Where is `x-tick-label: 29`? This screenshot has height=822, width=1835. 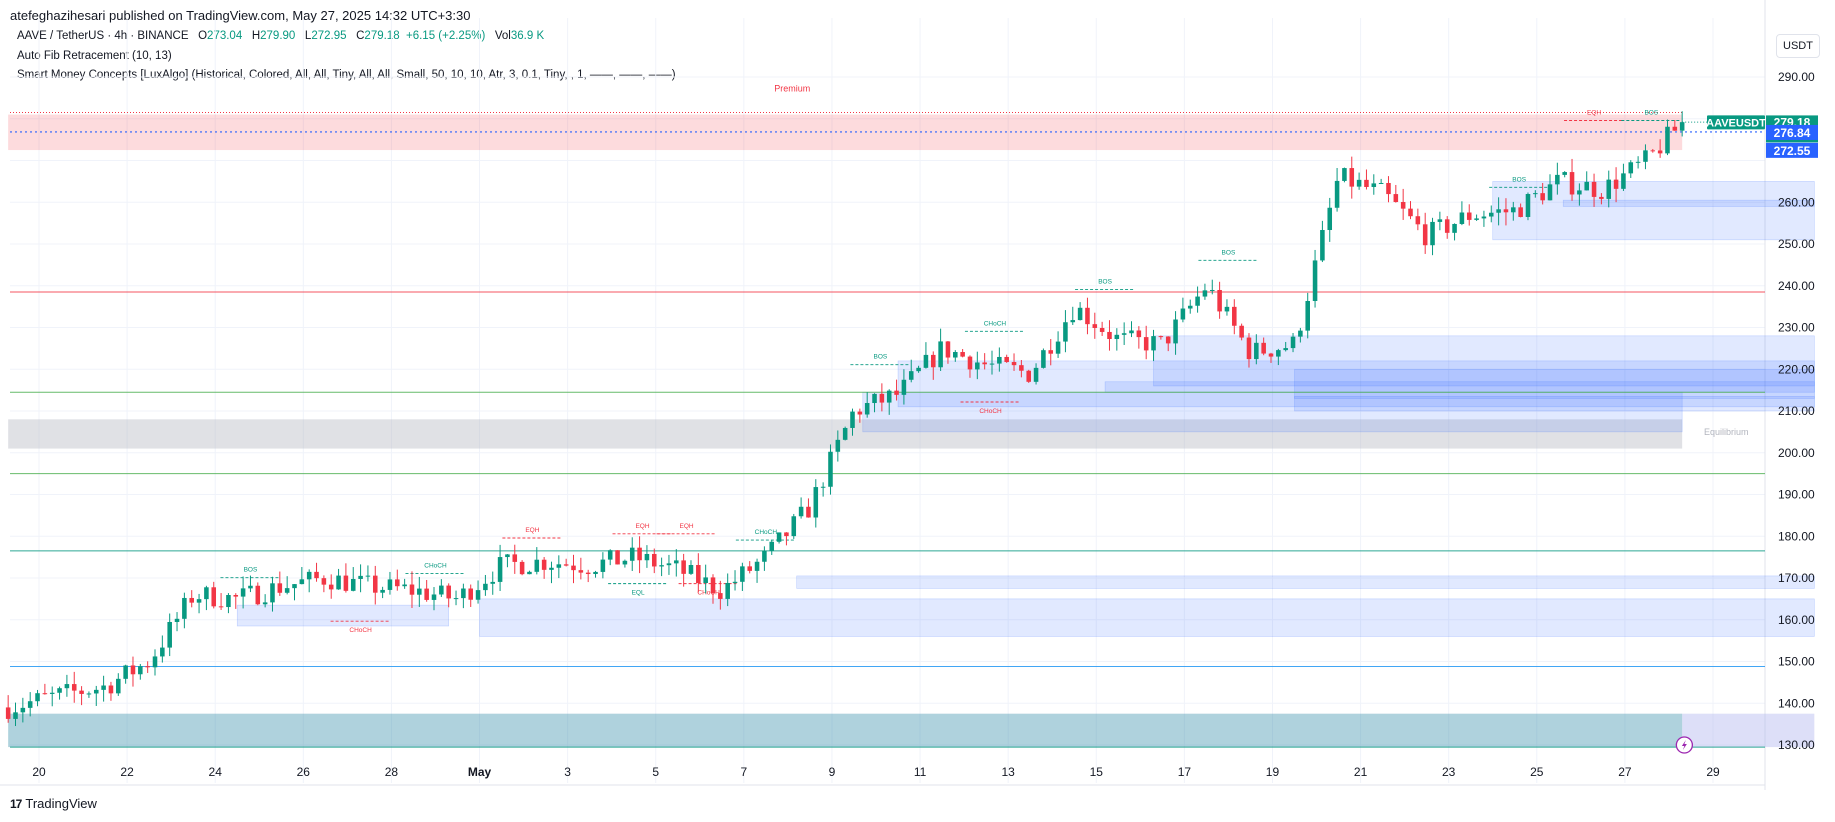
x-tick-label: 29 is located at coordinates (1713, 772).